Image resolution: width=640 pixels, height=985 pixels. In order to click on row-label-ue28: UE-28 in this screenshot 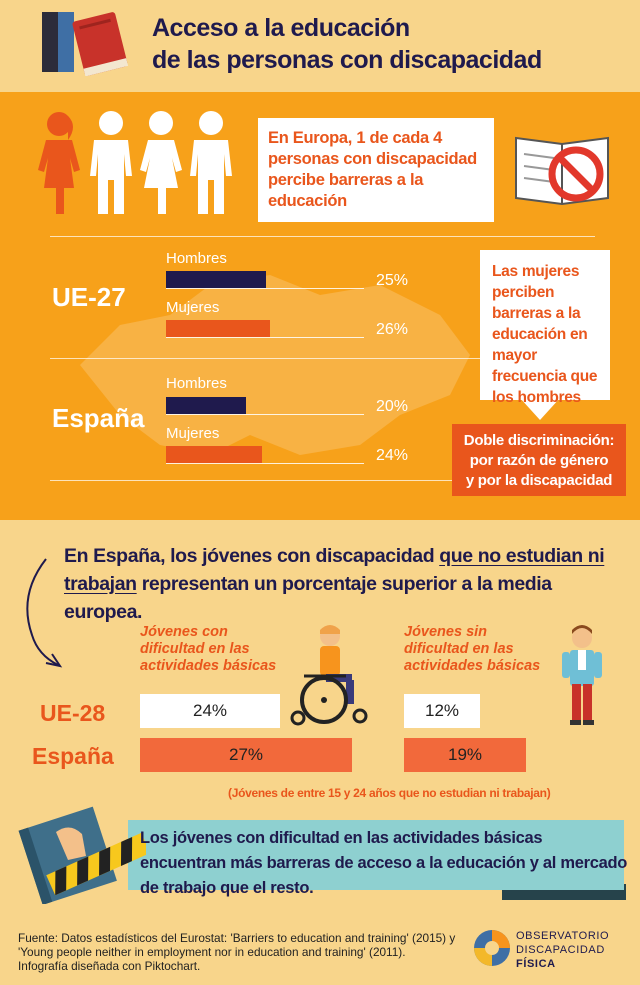, I will do `click(73, 713)`.